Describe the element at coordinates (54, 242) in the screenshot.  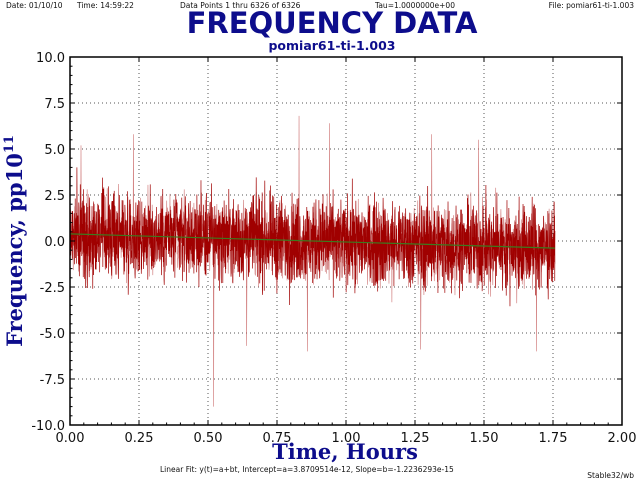
I see `y-tick-label: 0.0` at that location.